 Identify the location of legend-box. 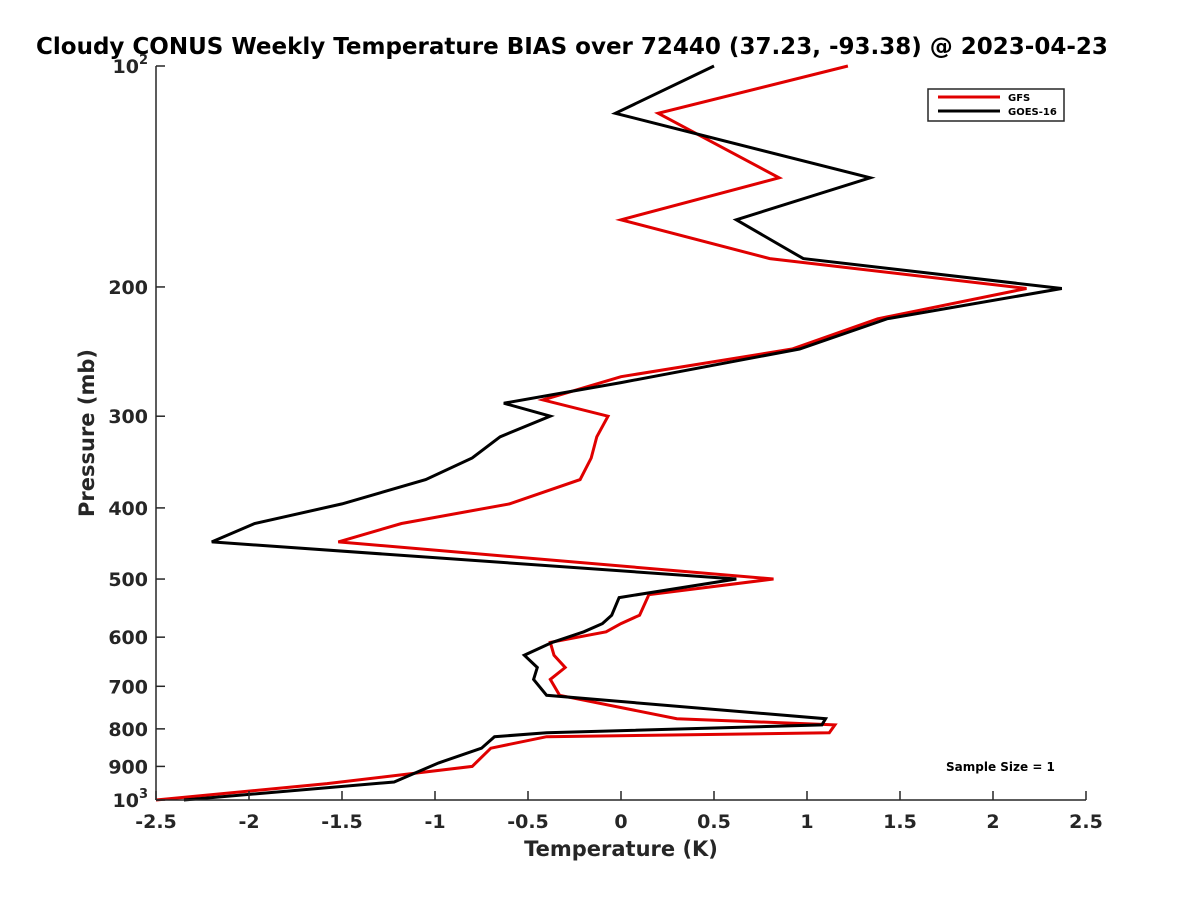
(996, 105).